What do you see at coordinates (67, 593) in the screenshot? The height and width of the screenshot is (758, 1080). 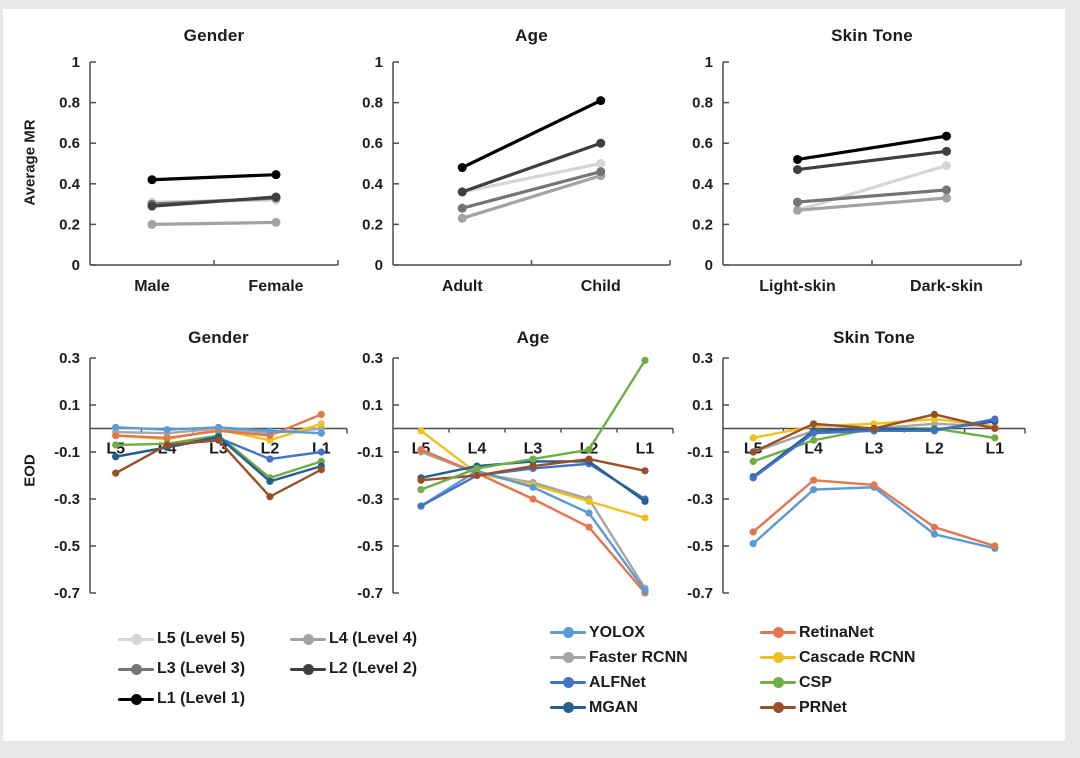 I see `y-tick-label: -0.7` at bounding box center [67, 593].